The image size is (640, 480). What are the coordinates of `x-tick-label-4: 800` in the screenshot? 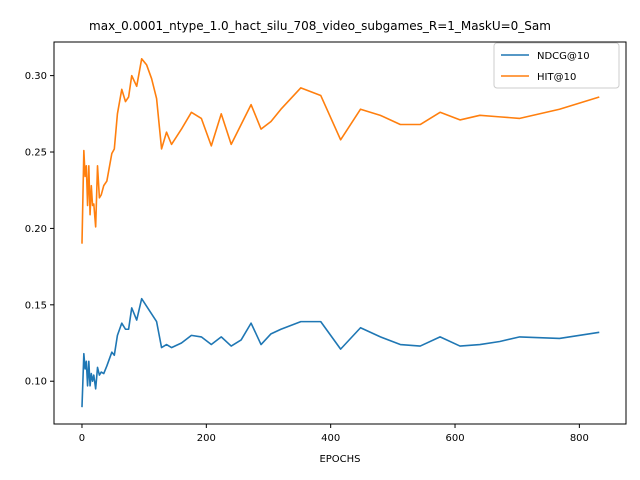 It's located at (579, 438).